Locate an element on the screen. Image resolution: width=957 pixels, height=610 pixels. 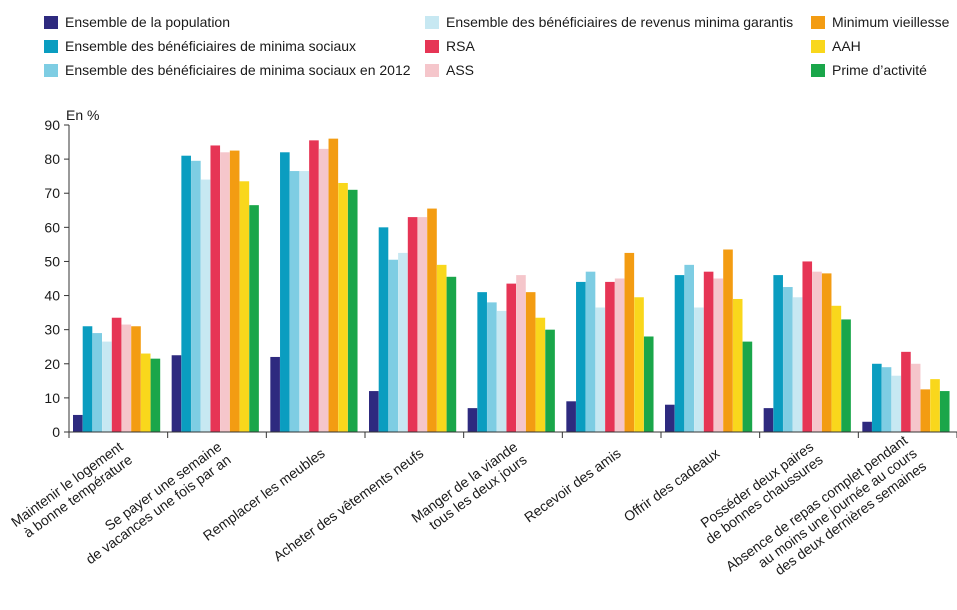
y-tick-label: 70 is located at coordinates (52, 193).